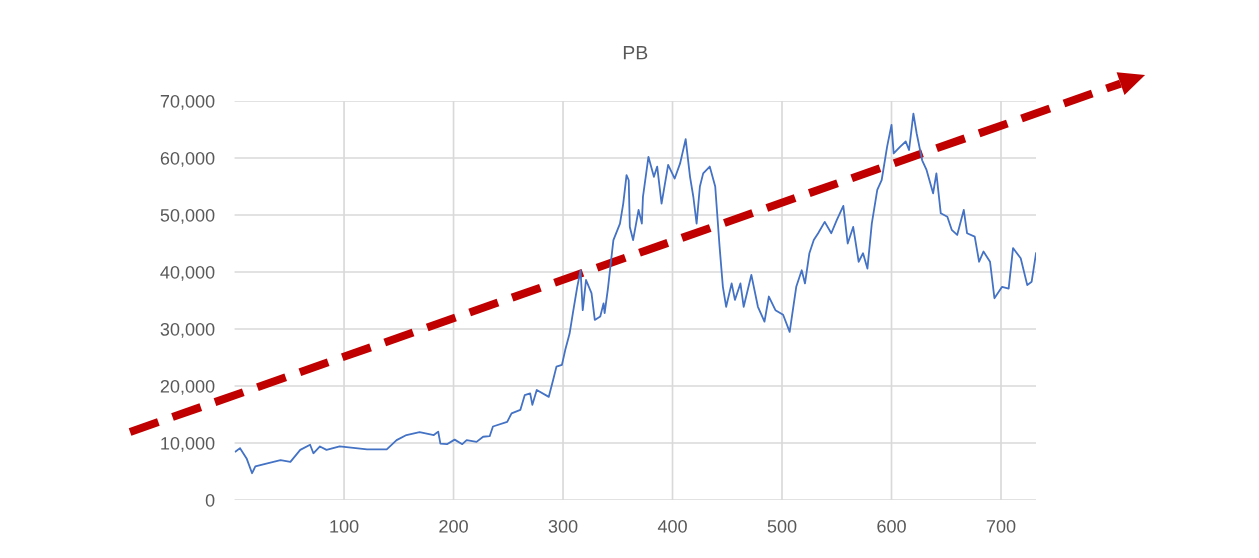 The height and width of the screenshot is (558, 1259). I want to click on y-tick-label: 40,000, so click(187, 273).